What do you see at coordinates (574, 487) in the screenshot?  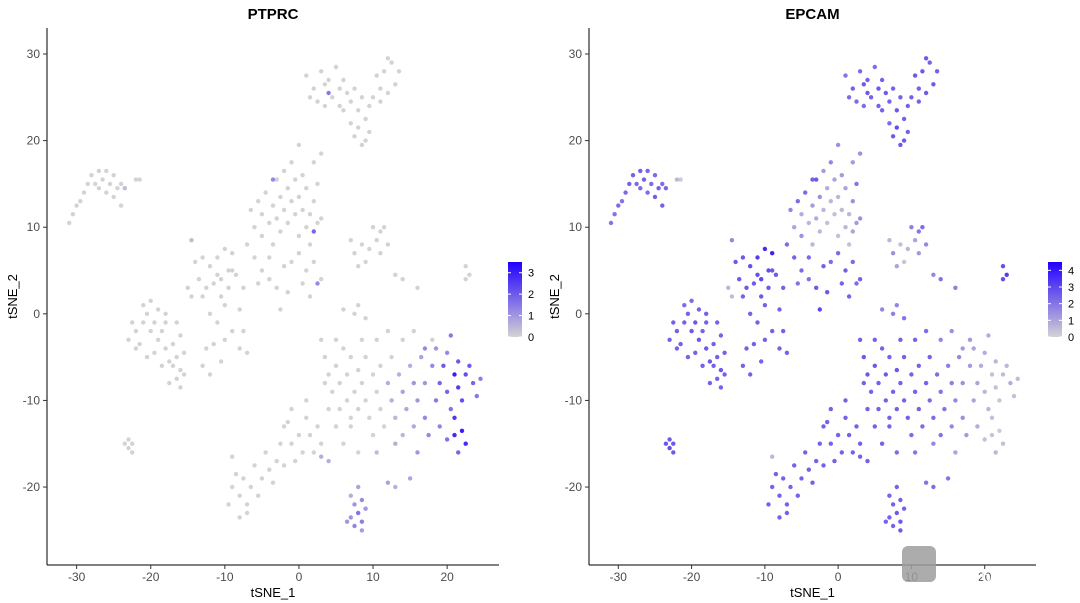 I see `y-tick-label: -20` at bounding box center [574, 487].